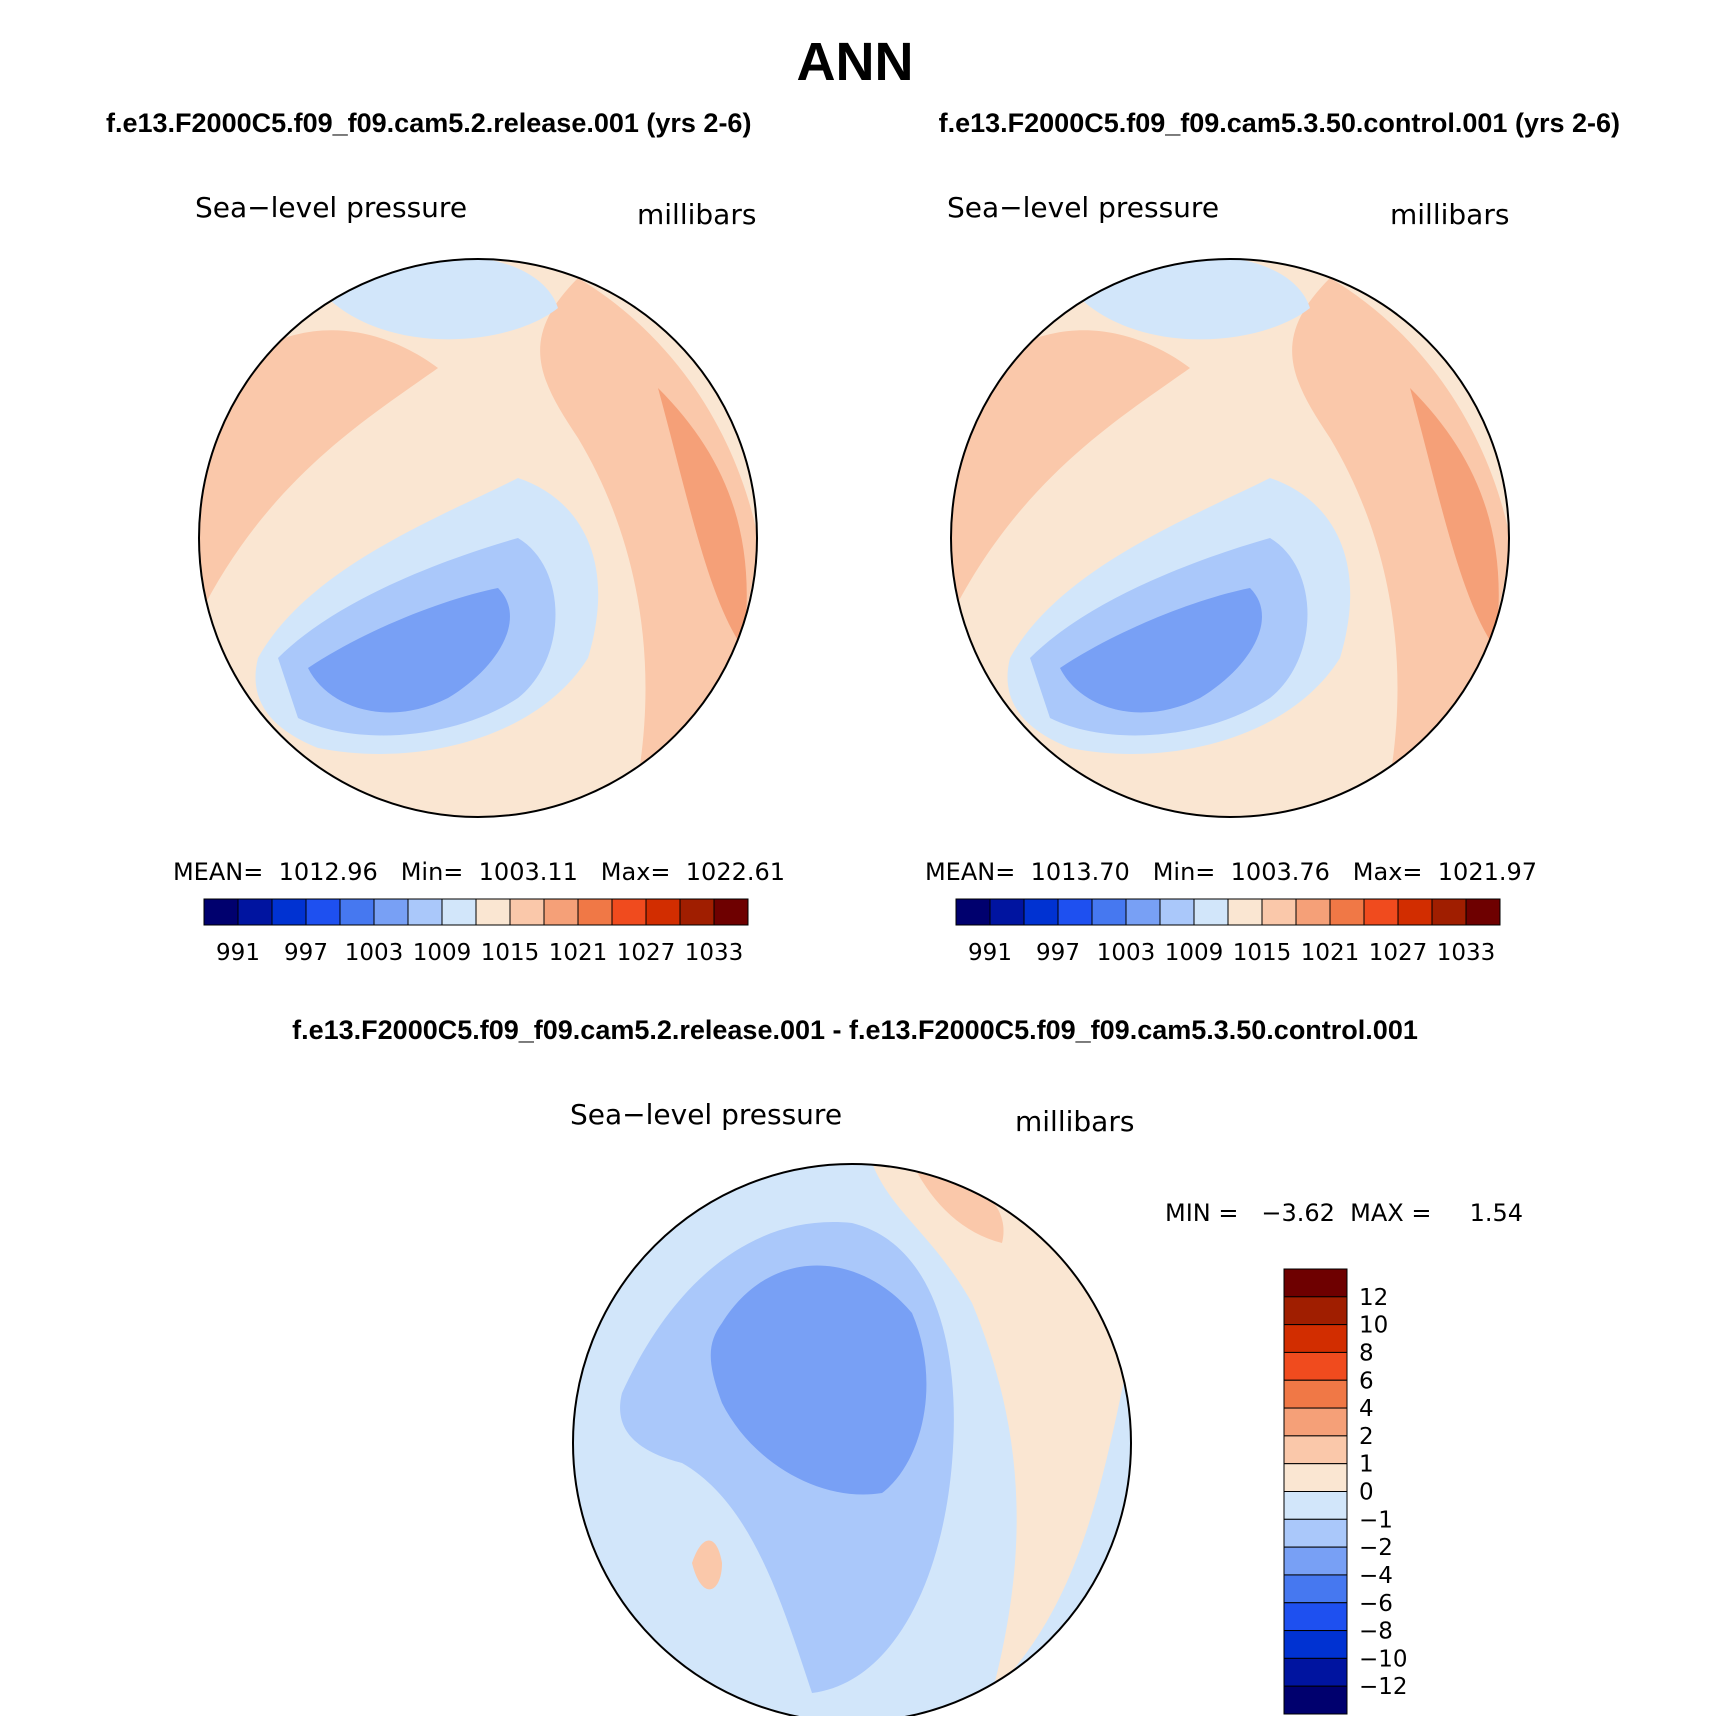  What do you see at coordinates (1366, 1437) in the screenshot?
I see `colorbar-tick-label: 2` at bounding box center [1366, 1437].